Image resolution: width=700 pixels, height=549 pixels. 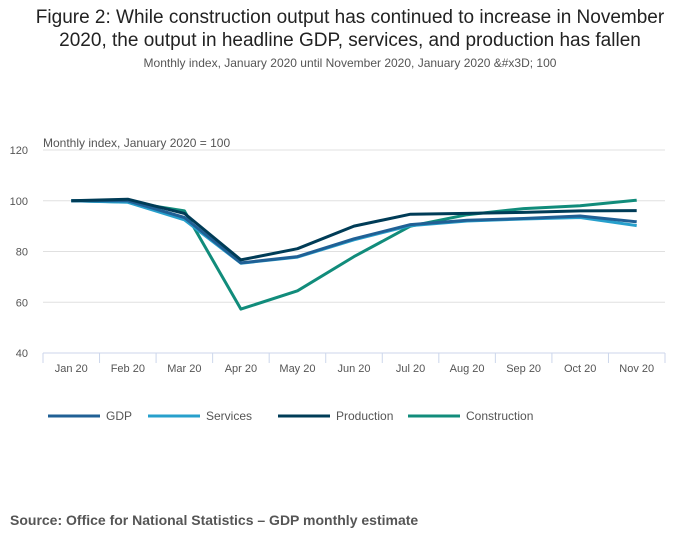 I want to click on y-axis-title: Monthly index, January 2020 = 100, so click(x=136, y=143).